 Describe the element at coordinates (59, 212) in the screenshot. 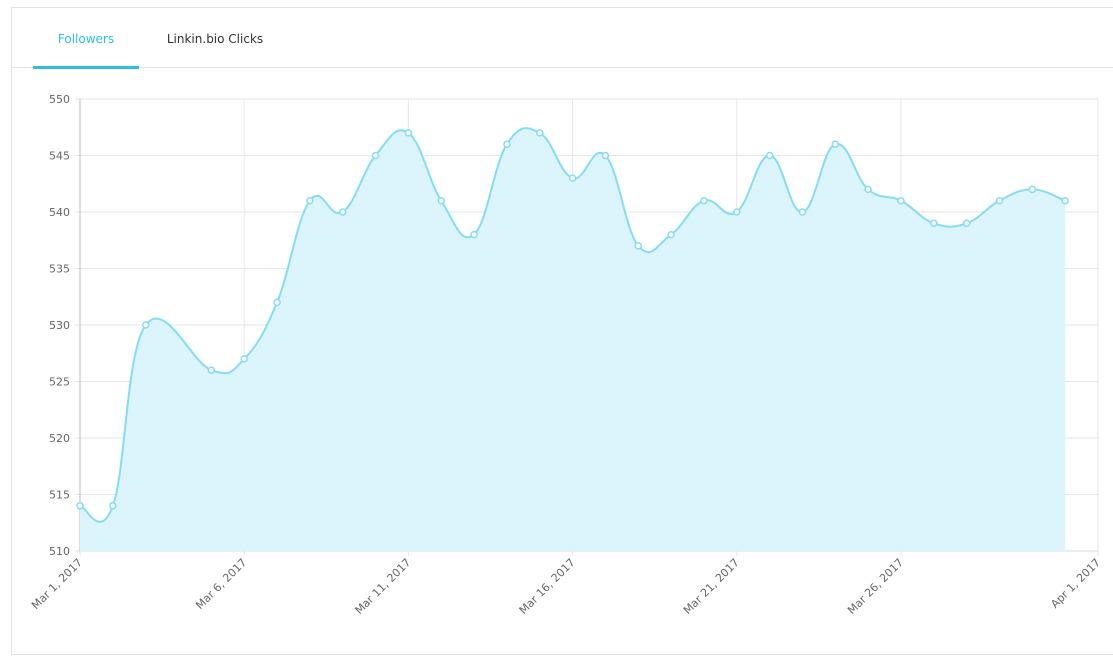

I see `y-tick-label: 540` at that location.